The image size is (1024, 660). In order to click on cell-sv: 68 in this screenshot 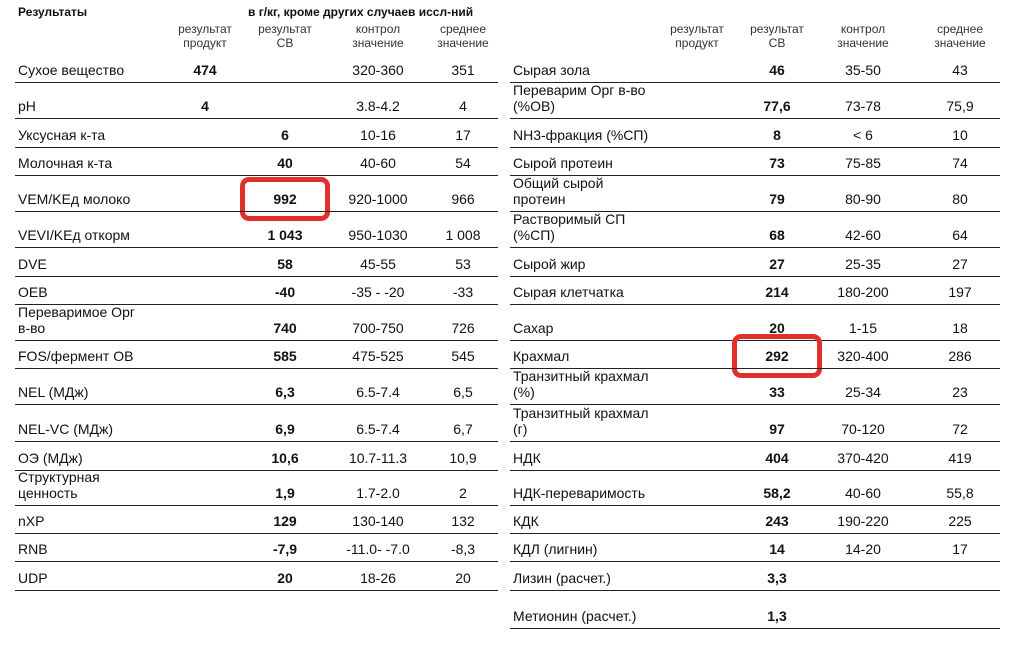, I will do `click(777, 235)`.